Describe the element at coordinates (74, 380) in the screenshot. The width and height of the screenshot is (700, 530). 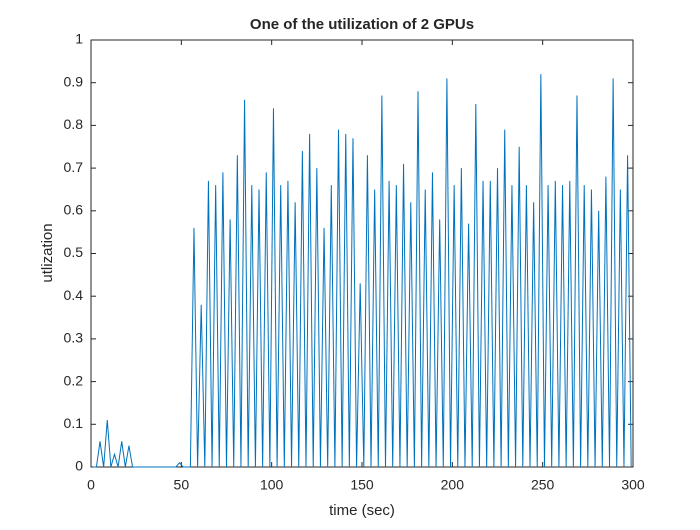
I see `y-tick-label: 0.2` at that location.